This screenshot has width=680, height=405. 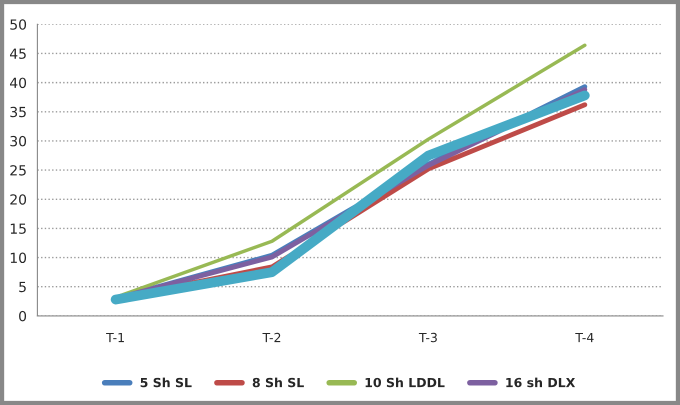 I want to click on legend-label: 5 Sh SL, so click(x=166, y=383).